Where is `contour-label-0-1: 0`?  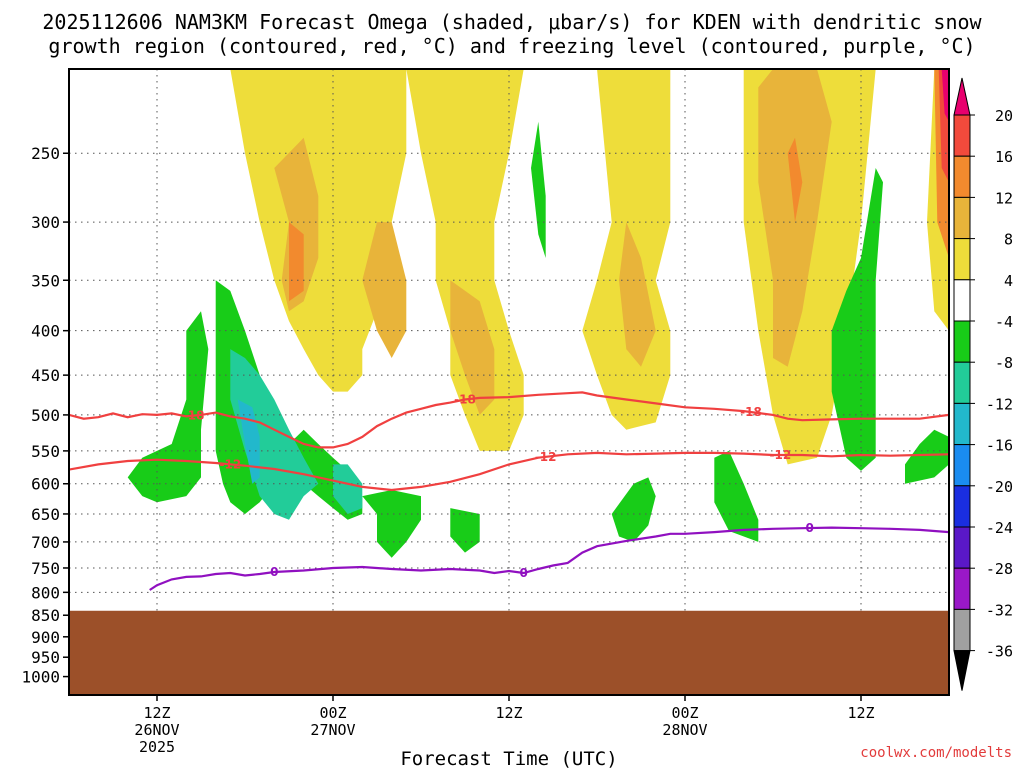
contour-label-0-1: 0 is located at coordinates (523, 573).